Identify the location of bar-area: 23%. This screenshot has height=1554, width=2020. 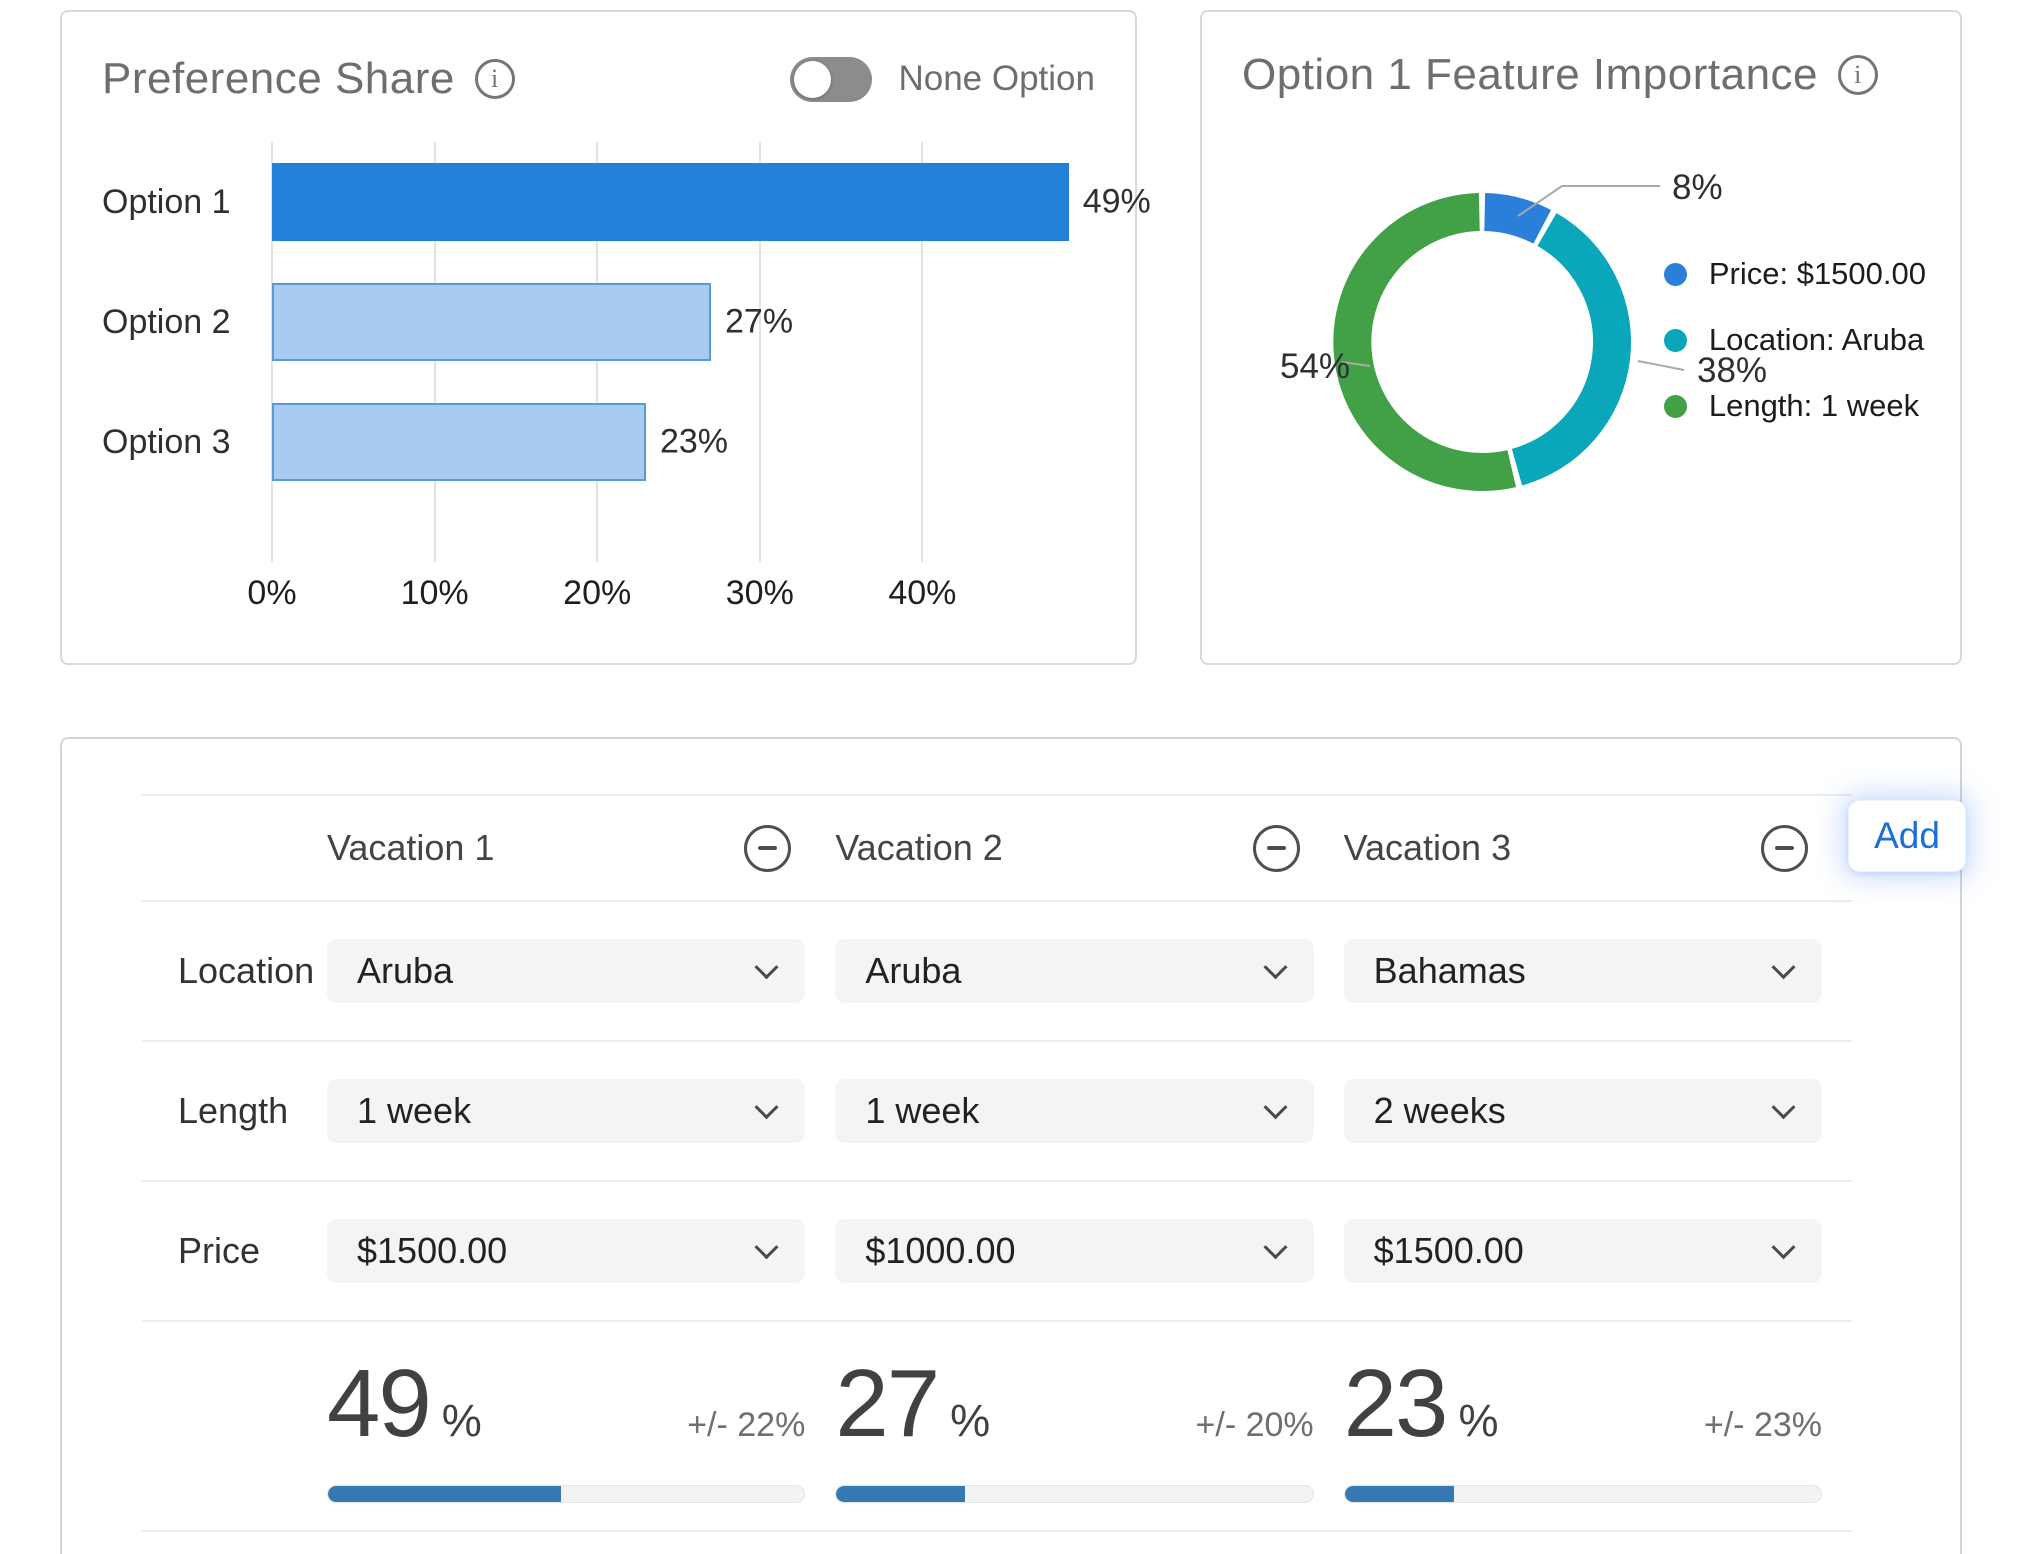
(678, 442).